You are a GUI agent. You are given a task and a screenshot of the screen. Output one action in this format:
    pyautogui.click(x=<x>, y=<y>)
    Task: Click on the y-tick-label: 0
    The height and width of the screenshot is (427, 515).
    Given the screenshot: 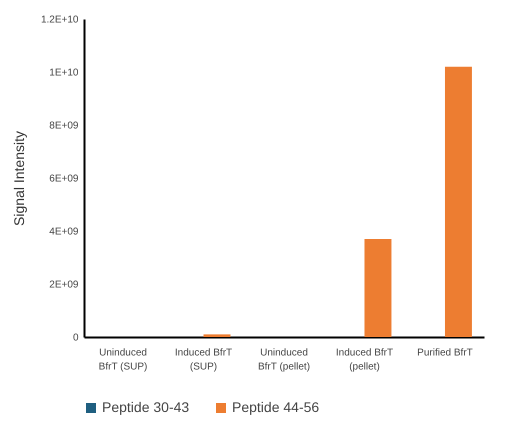 What is the action you would take?
    pyautogui.click(x=75, y=338)
    